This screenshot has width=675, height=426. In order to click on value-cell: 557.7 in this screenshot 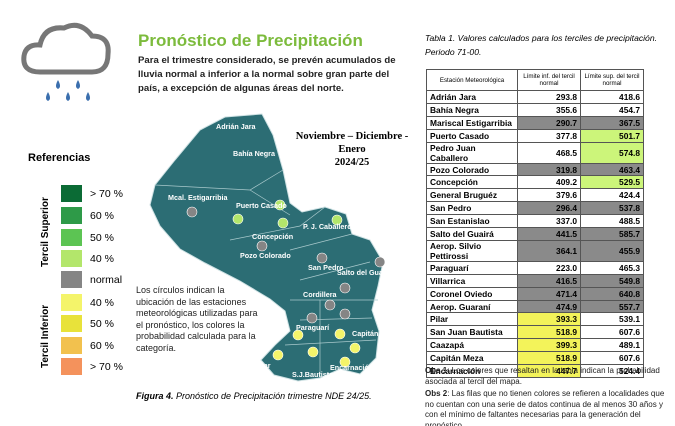, I will do `click(612, 306)`.